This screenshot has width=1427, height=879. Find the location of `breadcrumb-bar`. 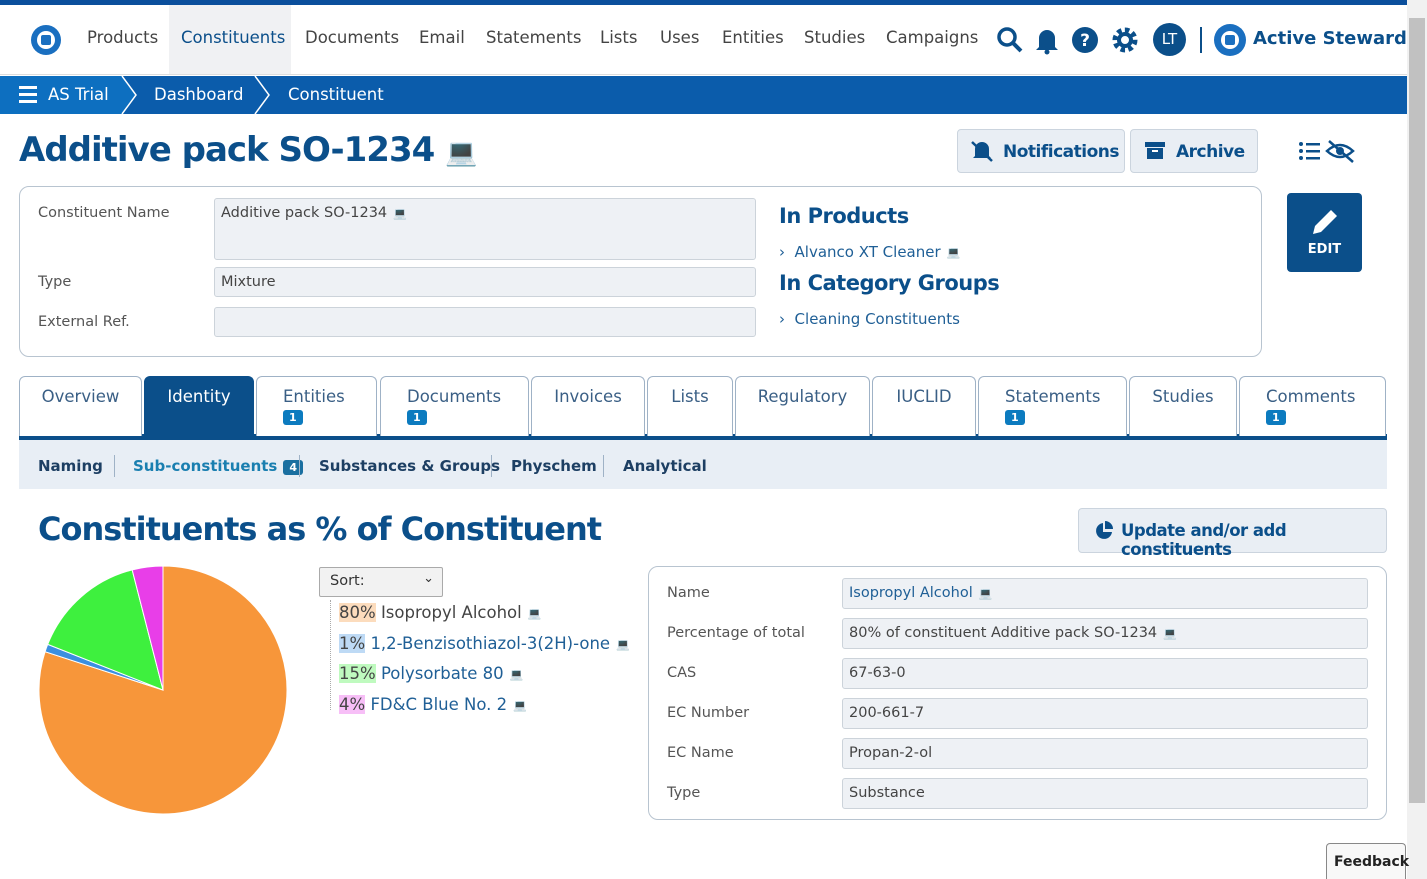

breadcrumb-bar is located at coordinates (703, 95).